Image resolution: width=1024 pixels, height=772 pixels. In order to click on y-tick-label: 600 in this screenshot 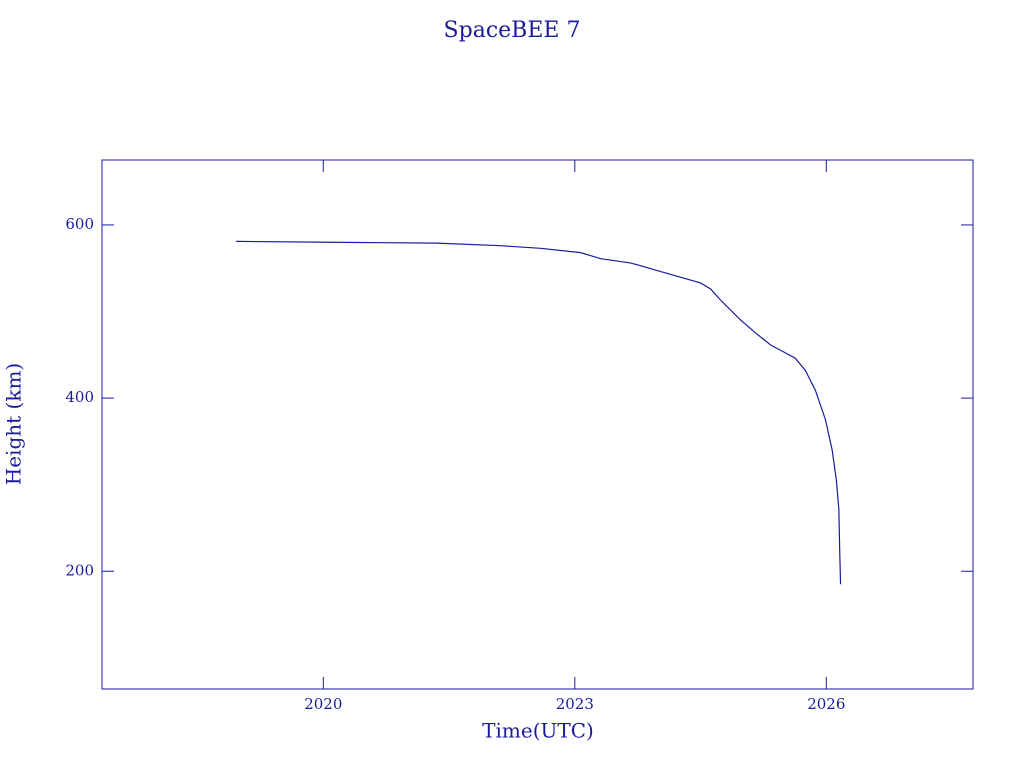, I will do `click(79, 224)`.